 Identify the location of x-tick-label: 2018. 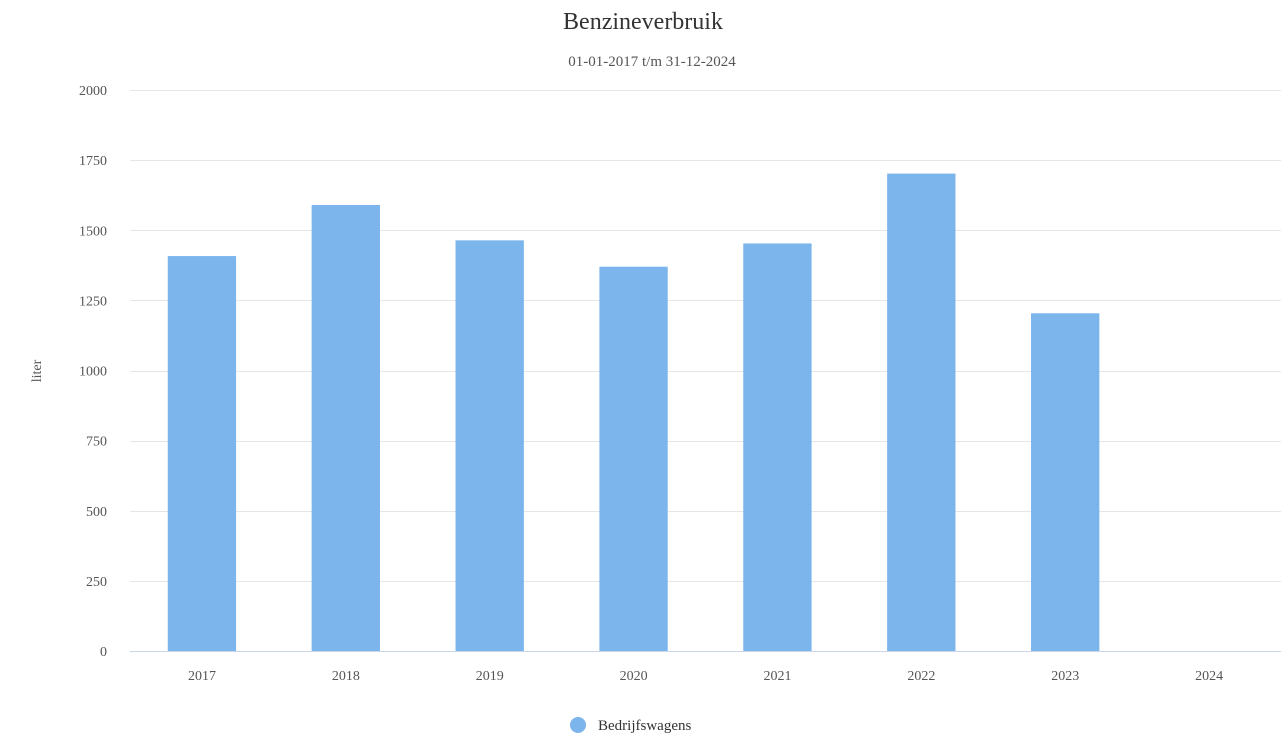
(346, 676).